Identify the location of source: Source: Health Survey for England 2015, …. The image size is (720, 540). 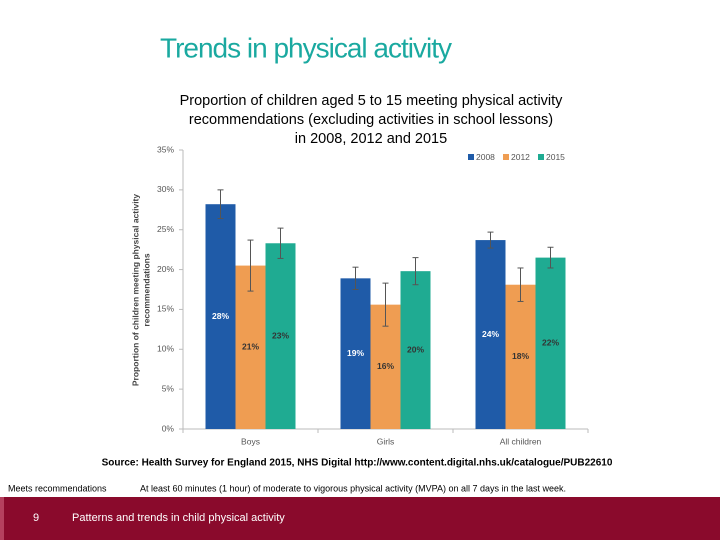
(357, 463).